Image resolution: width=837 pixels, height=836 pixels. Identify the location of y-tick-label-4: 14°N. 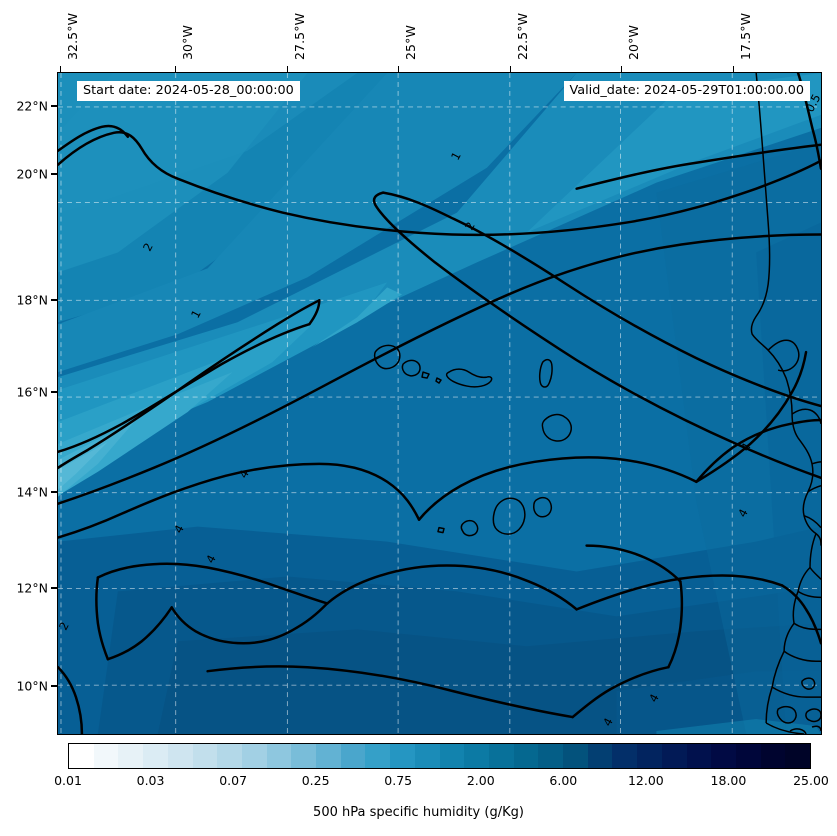
(32, 492).